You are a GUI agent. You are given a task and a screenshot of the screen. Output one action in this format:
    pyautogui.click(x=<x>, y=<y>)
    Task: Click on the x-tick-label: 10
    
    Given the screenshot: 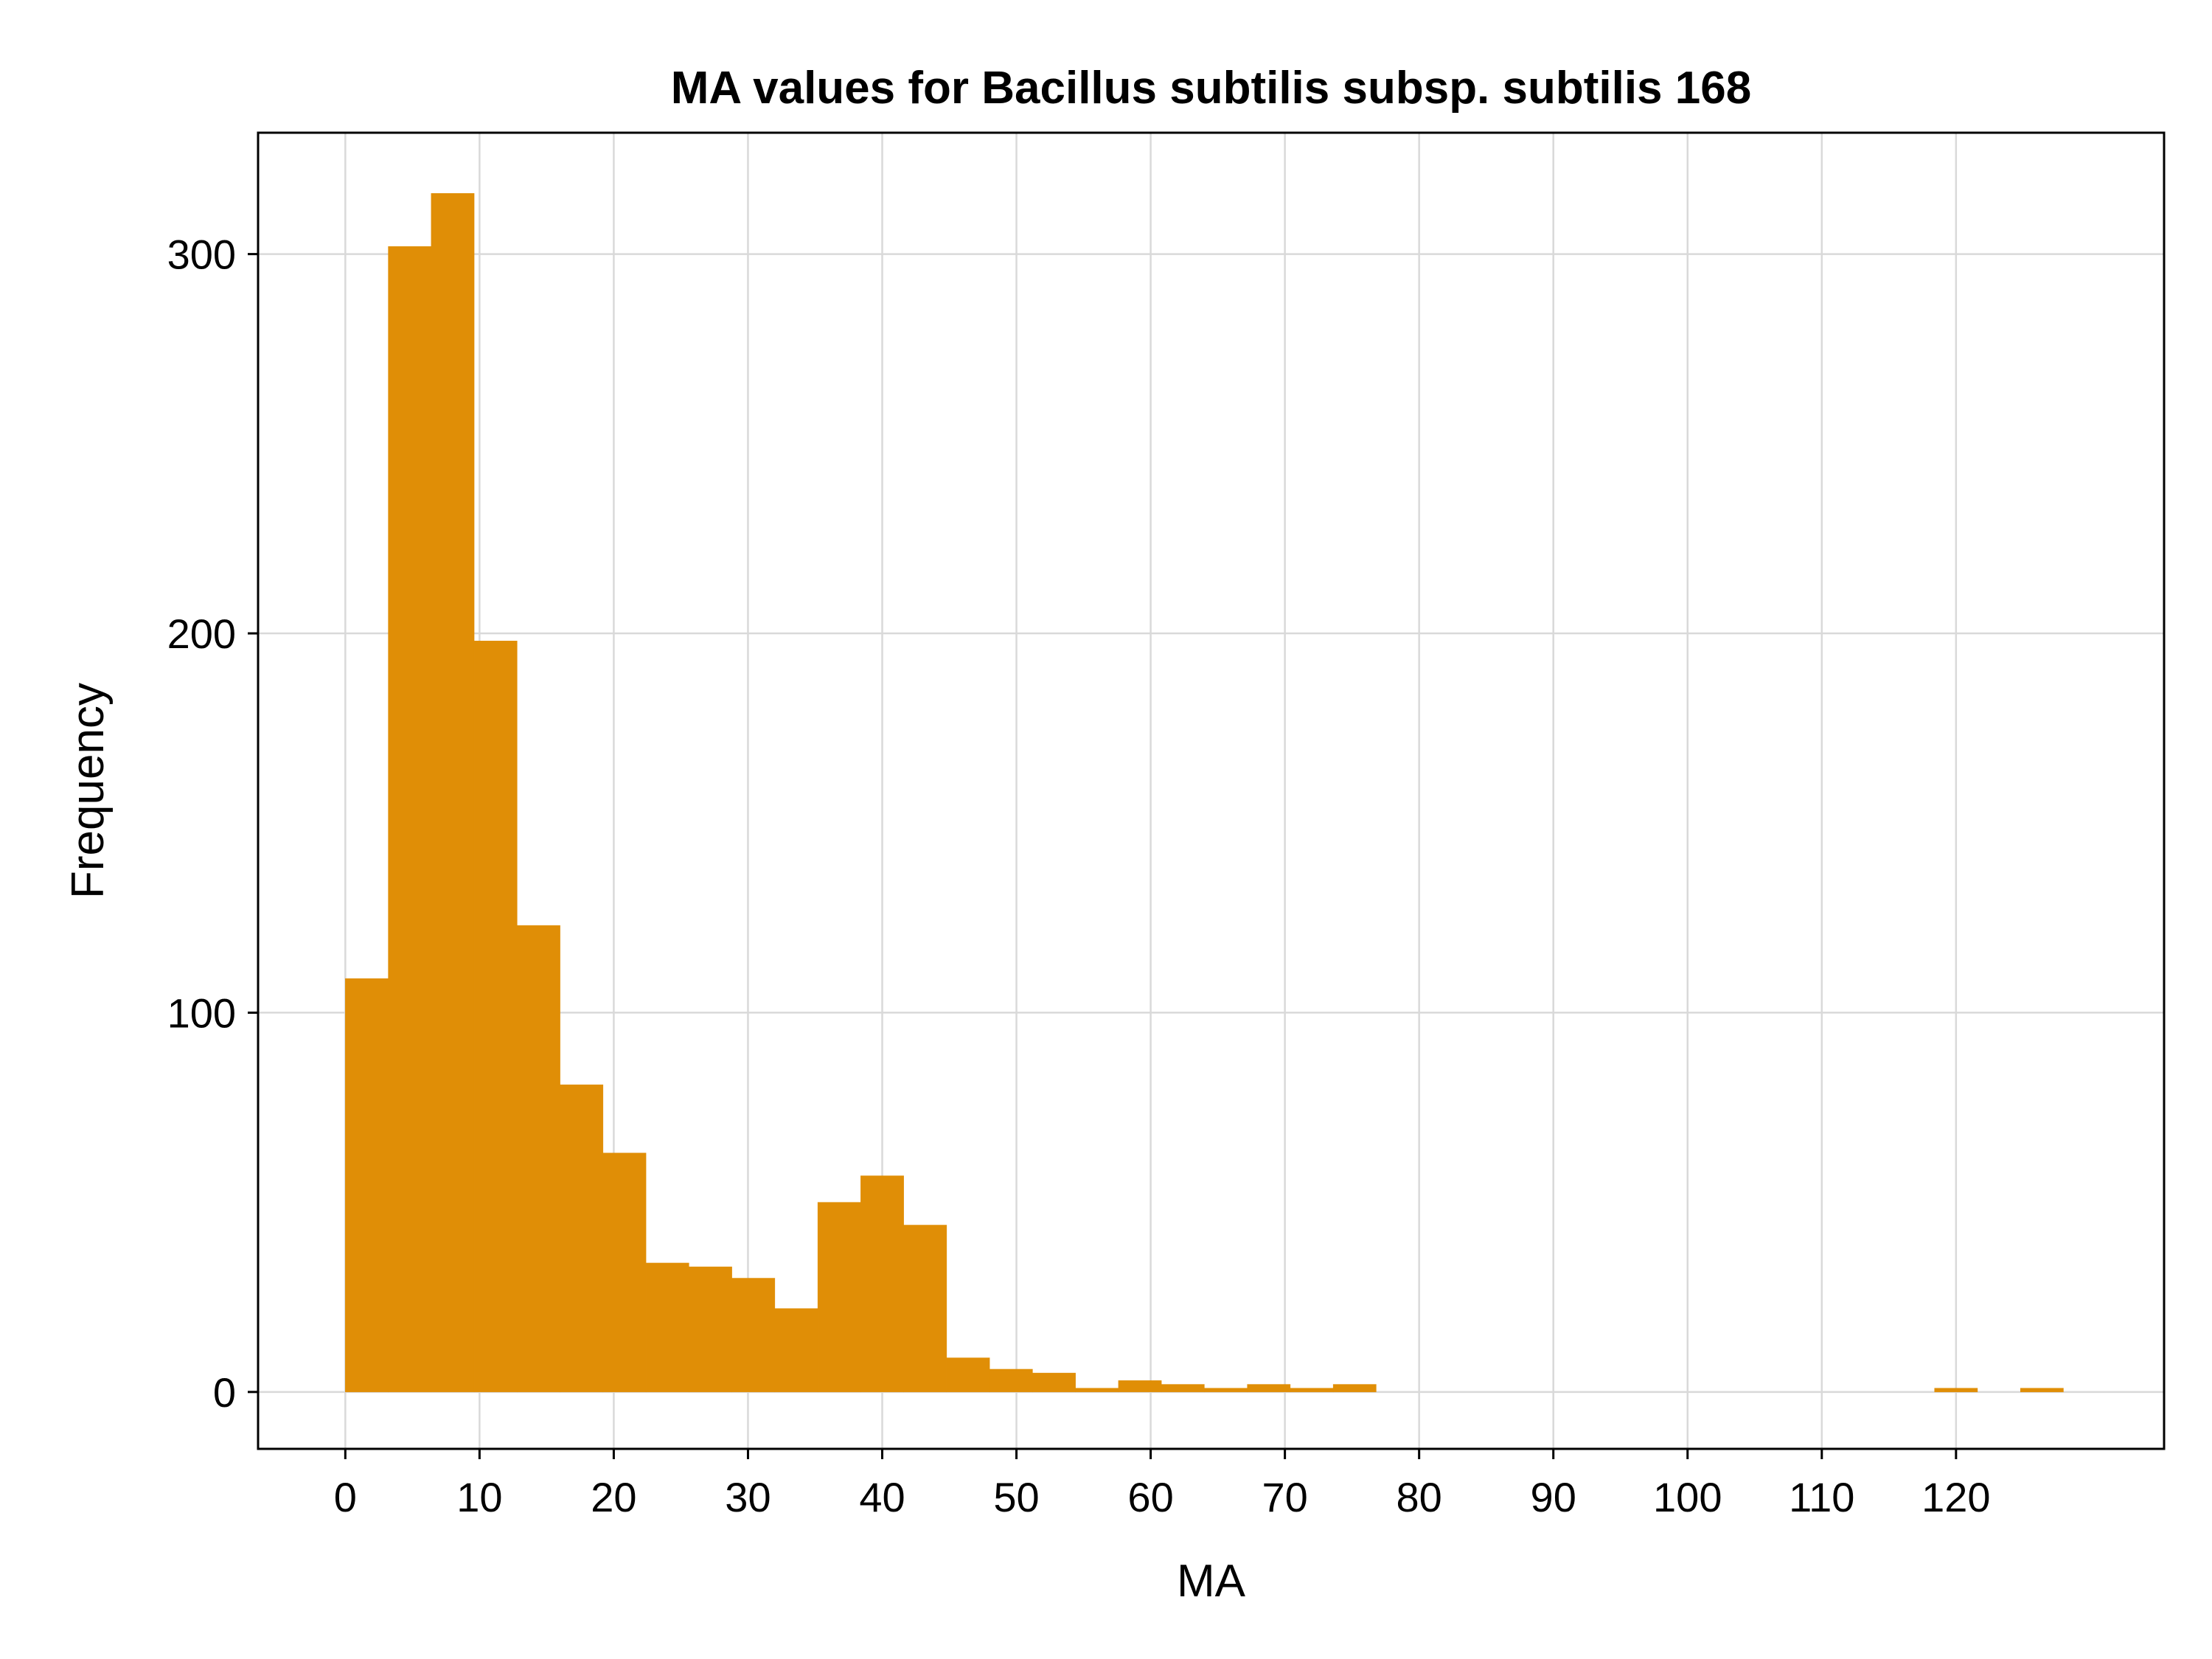 What is the action you would take?
    pyautogui.click(x=479, y=1497)
    